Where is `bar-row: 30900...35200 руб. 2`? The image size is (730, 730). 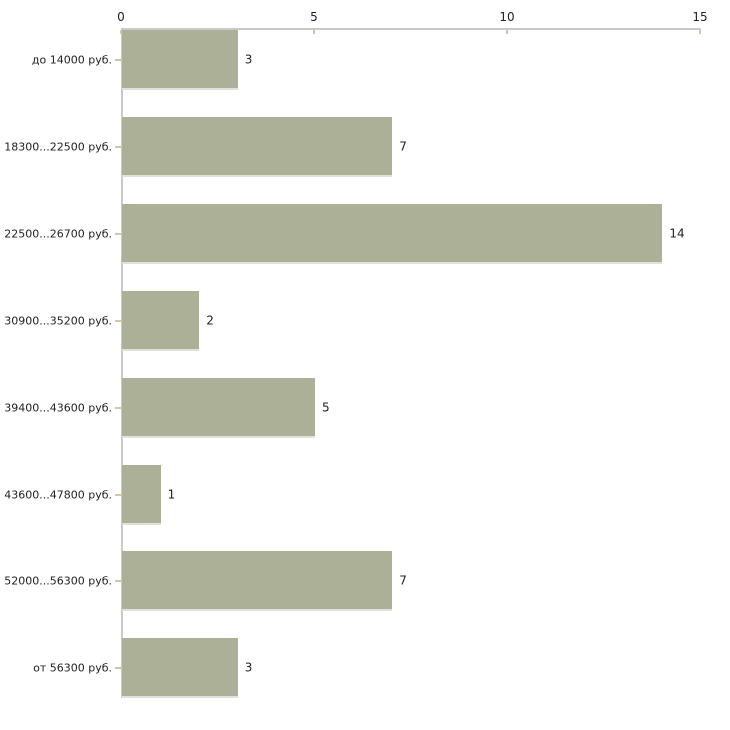
bar-row: 30900...35200 руб. 2 is located at coordinates (365, 320).